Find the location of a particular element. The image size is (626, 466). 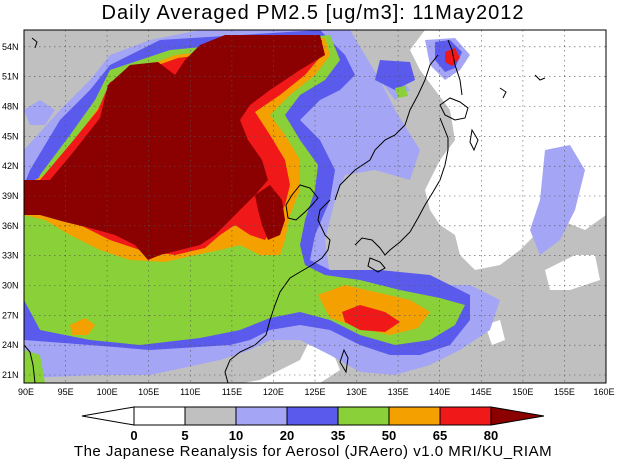

lon-tick-110e: 110E is located at coordinates (190, 392).